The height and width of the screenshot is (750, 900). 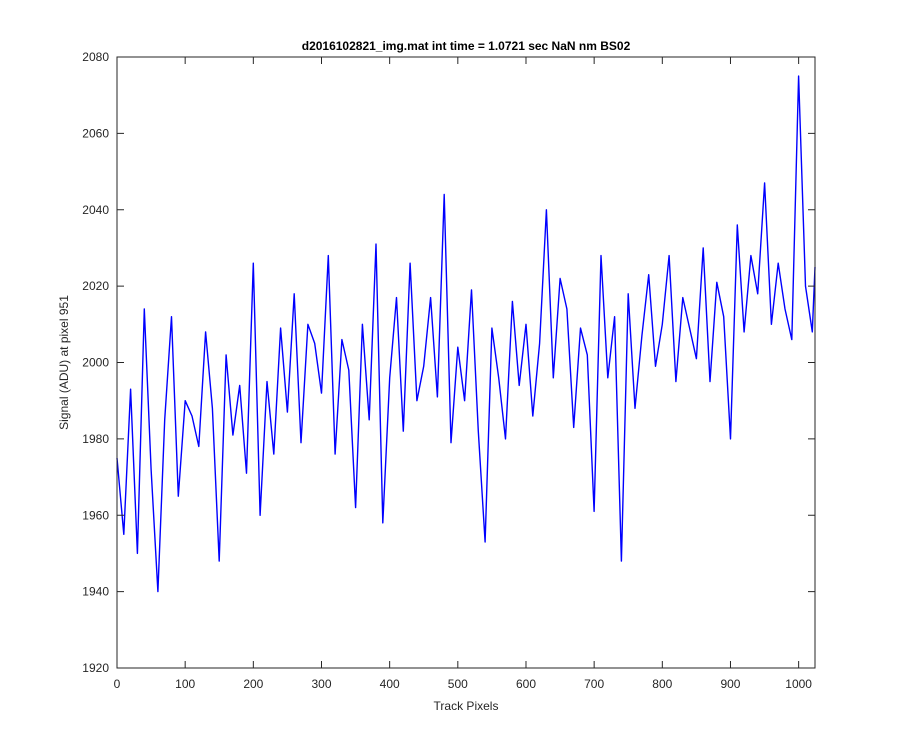 What do you see at coordinates (594, 684) in the screenshot?
I see `x-tick-label-7: 700` at bounding box center [594, 684].